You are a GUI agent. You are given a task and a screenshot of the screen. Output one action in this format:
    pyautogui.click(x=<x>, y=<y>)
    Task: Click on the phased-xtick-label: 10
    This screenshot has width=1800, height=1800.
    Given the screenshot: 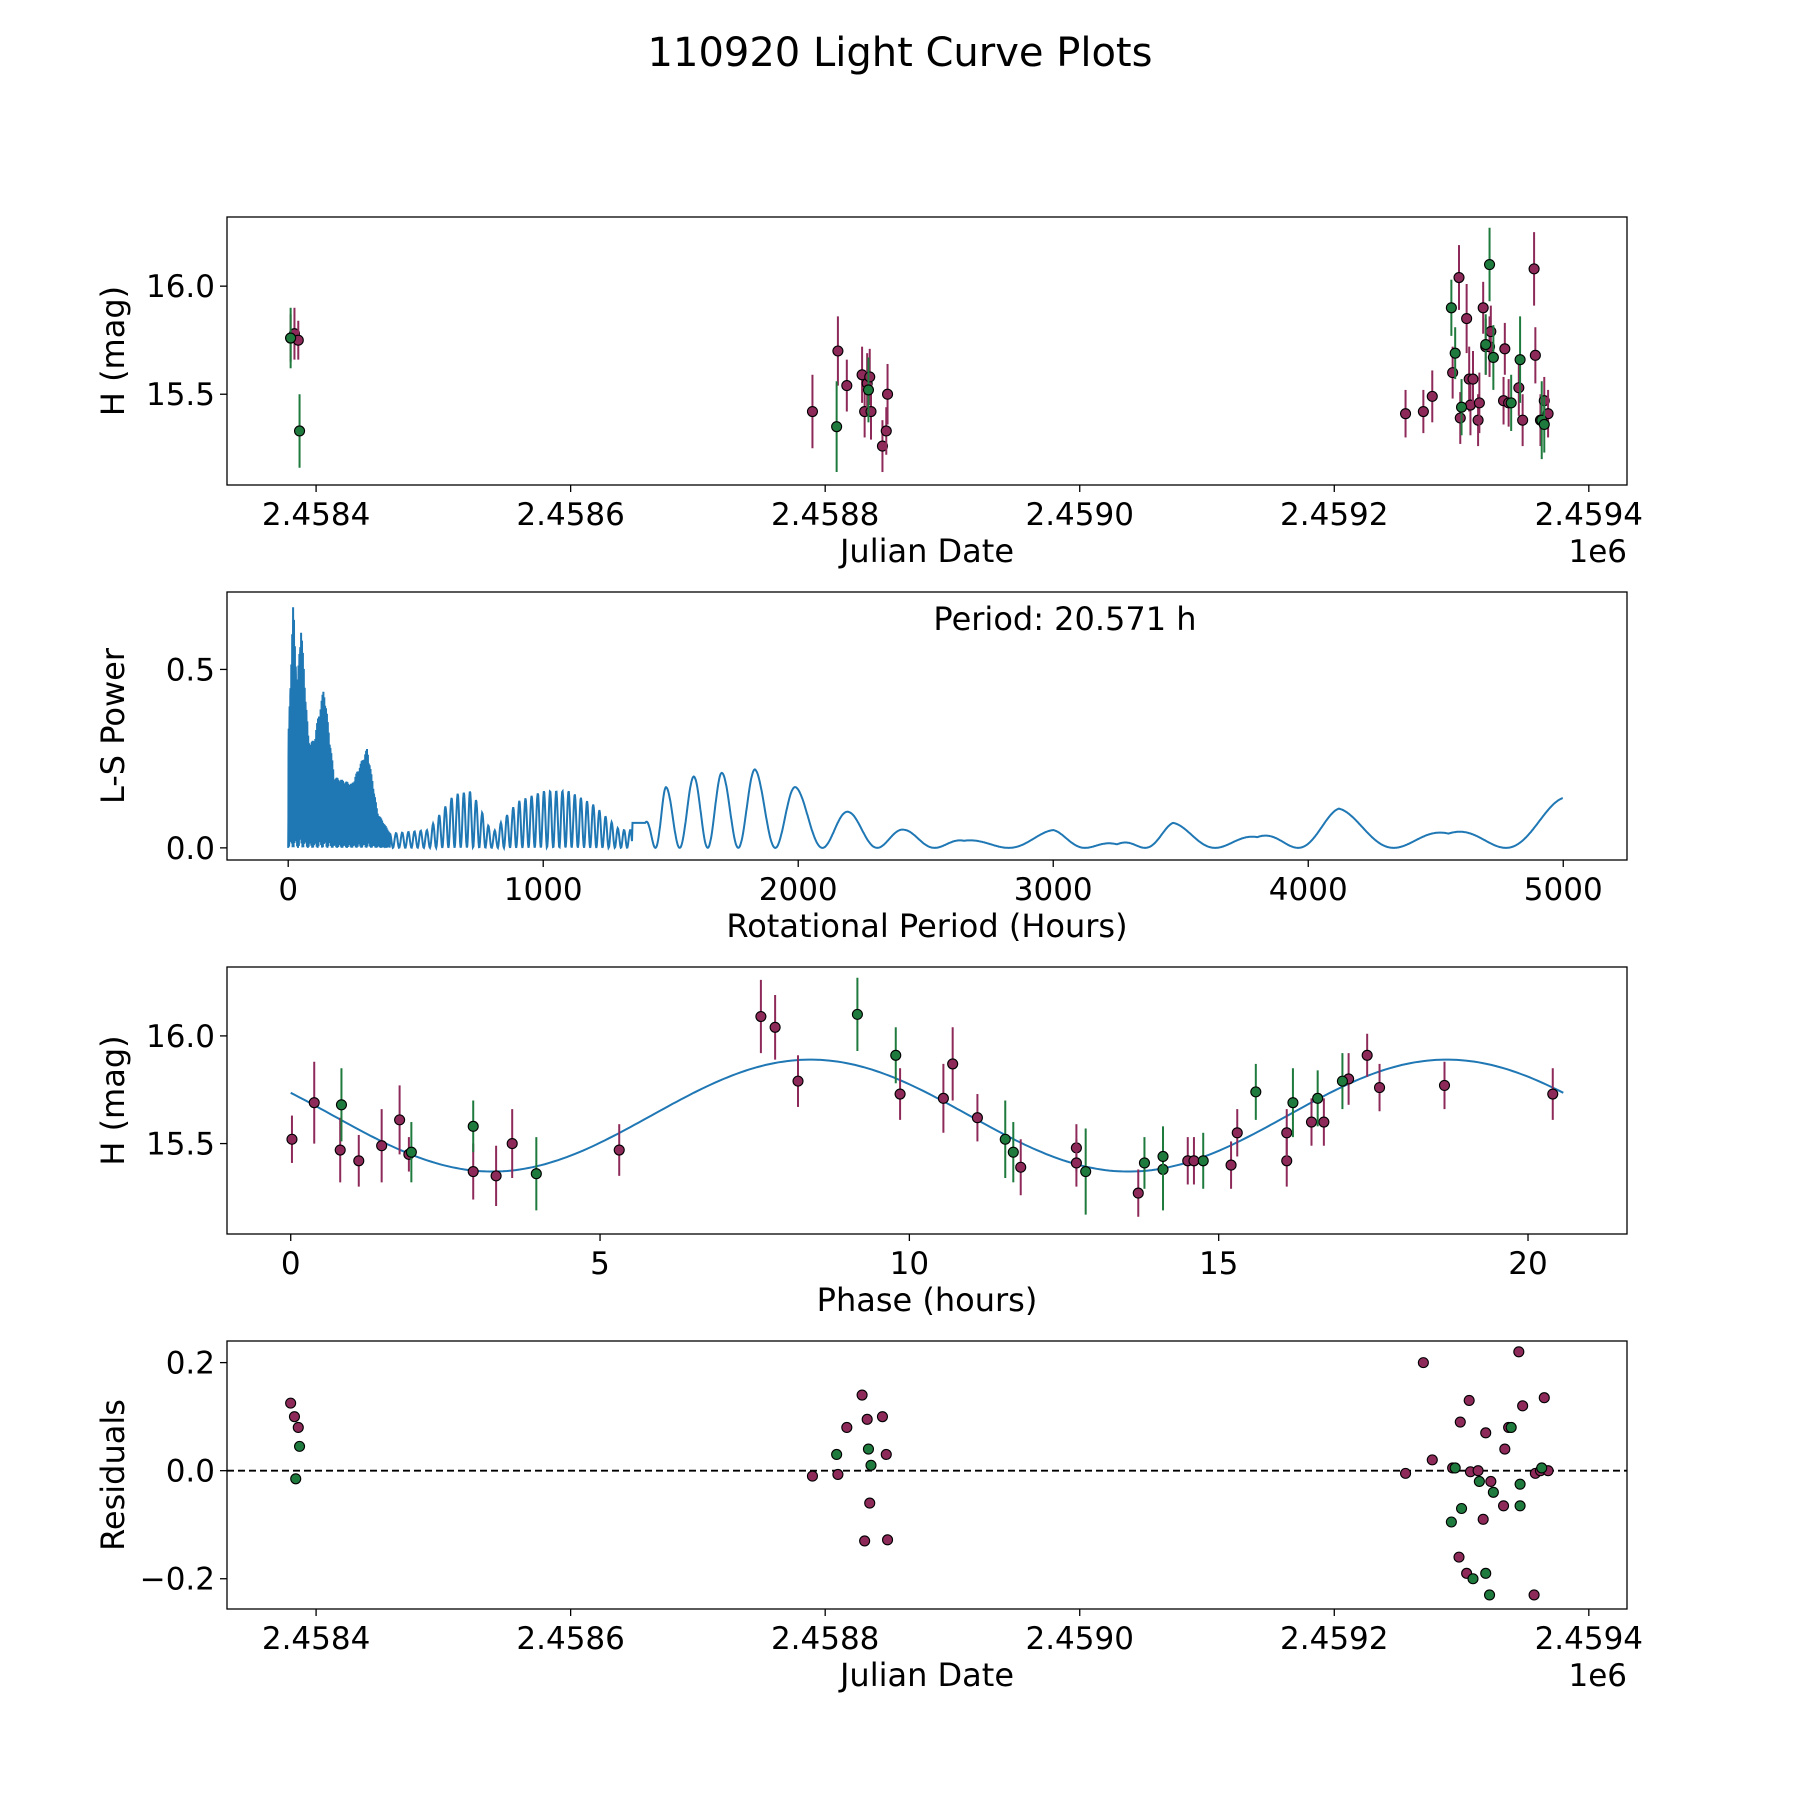 What is the action you would take?
    pyautogui.click(x=909, y=1264)
    